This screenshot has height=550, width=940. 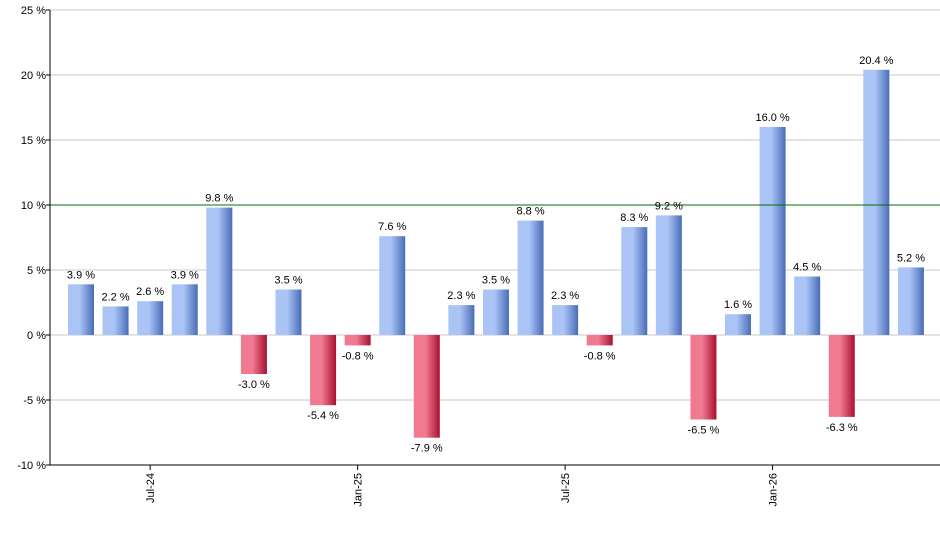 What do you see at coordinates (842, 428) in the screenshot?
I see `data-label: -6.3 %` at bounding box center [842, 428].